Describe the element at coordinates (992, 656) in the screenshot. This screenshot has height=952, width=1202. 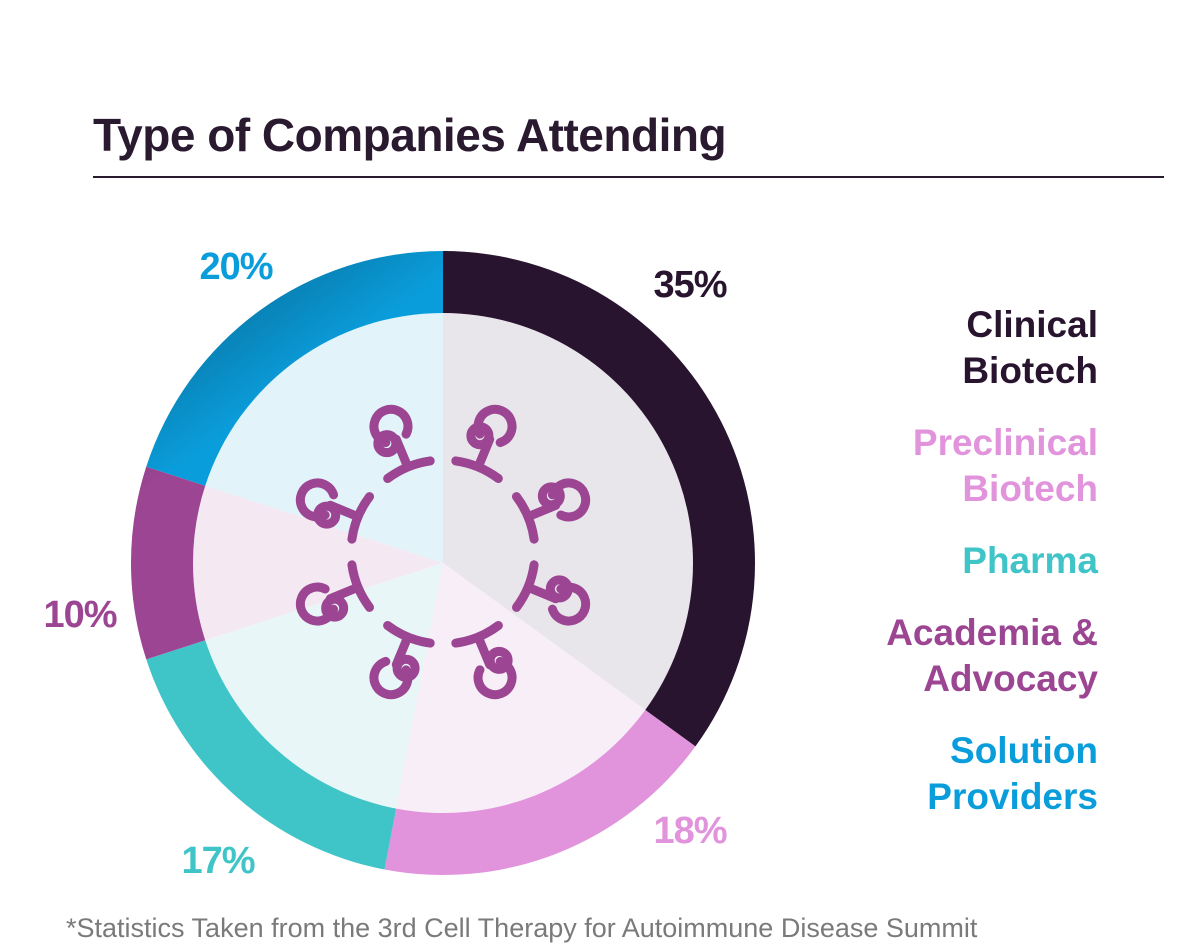
I see `legend-item-academia-advocacy: Academia & Advocacy` at that location.